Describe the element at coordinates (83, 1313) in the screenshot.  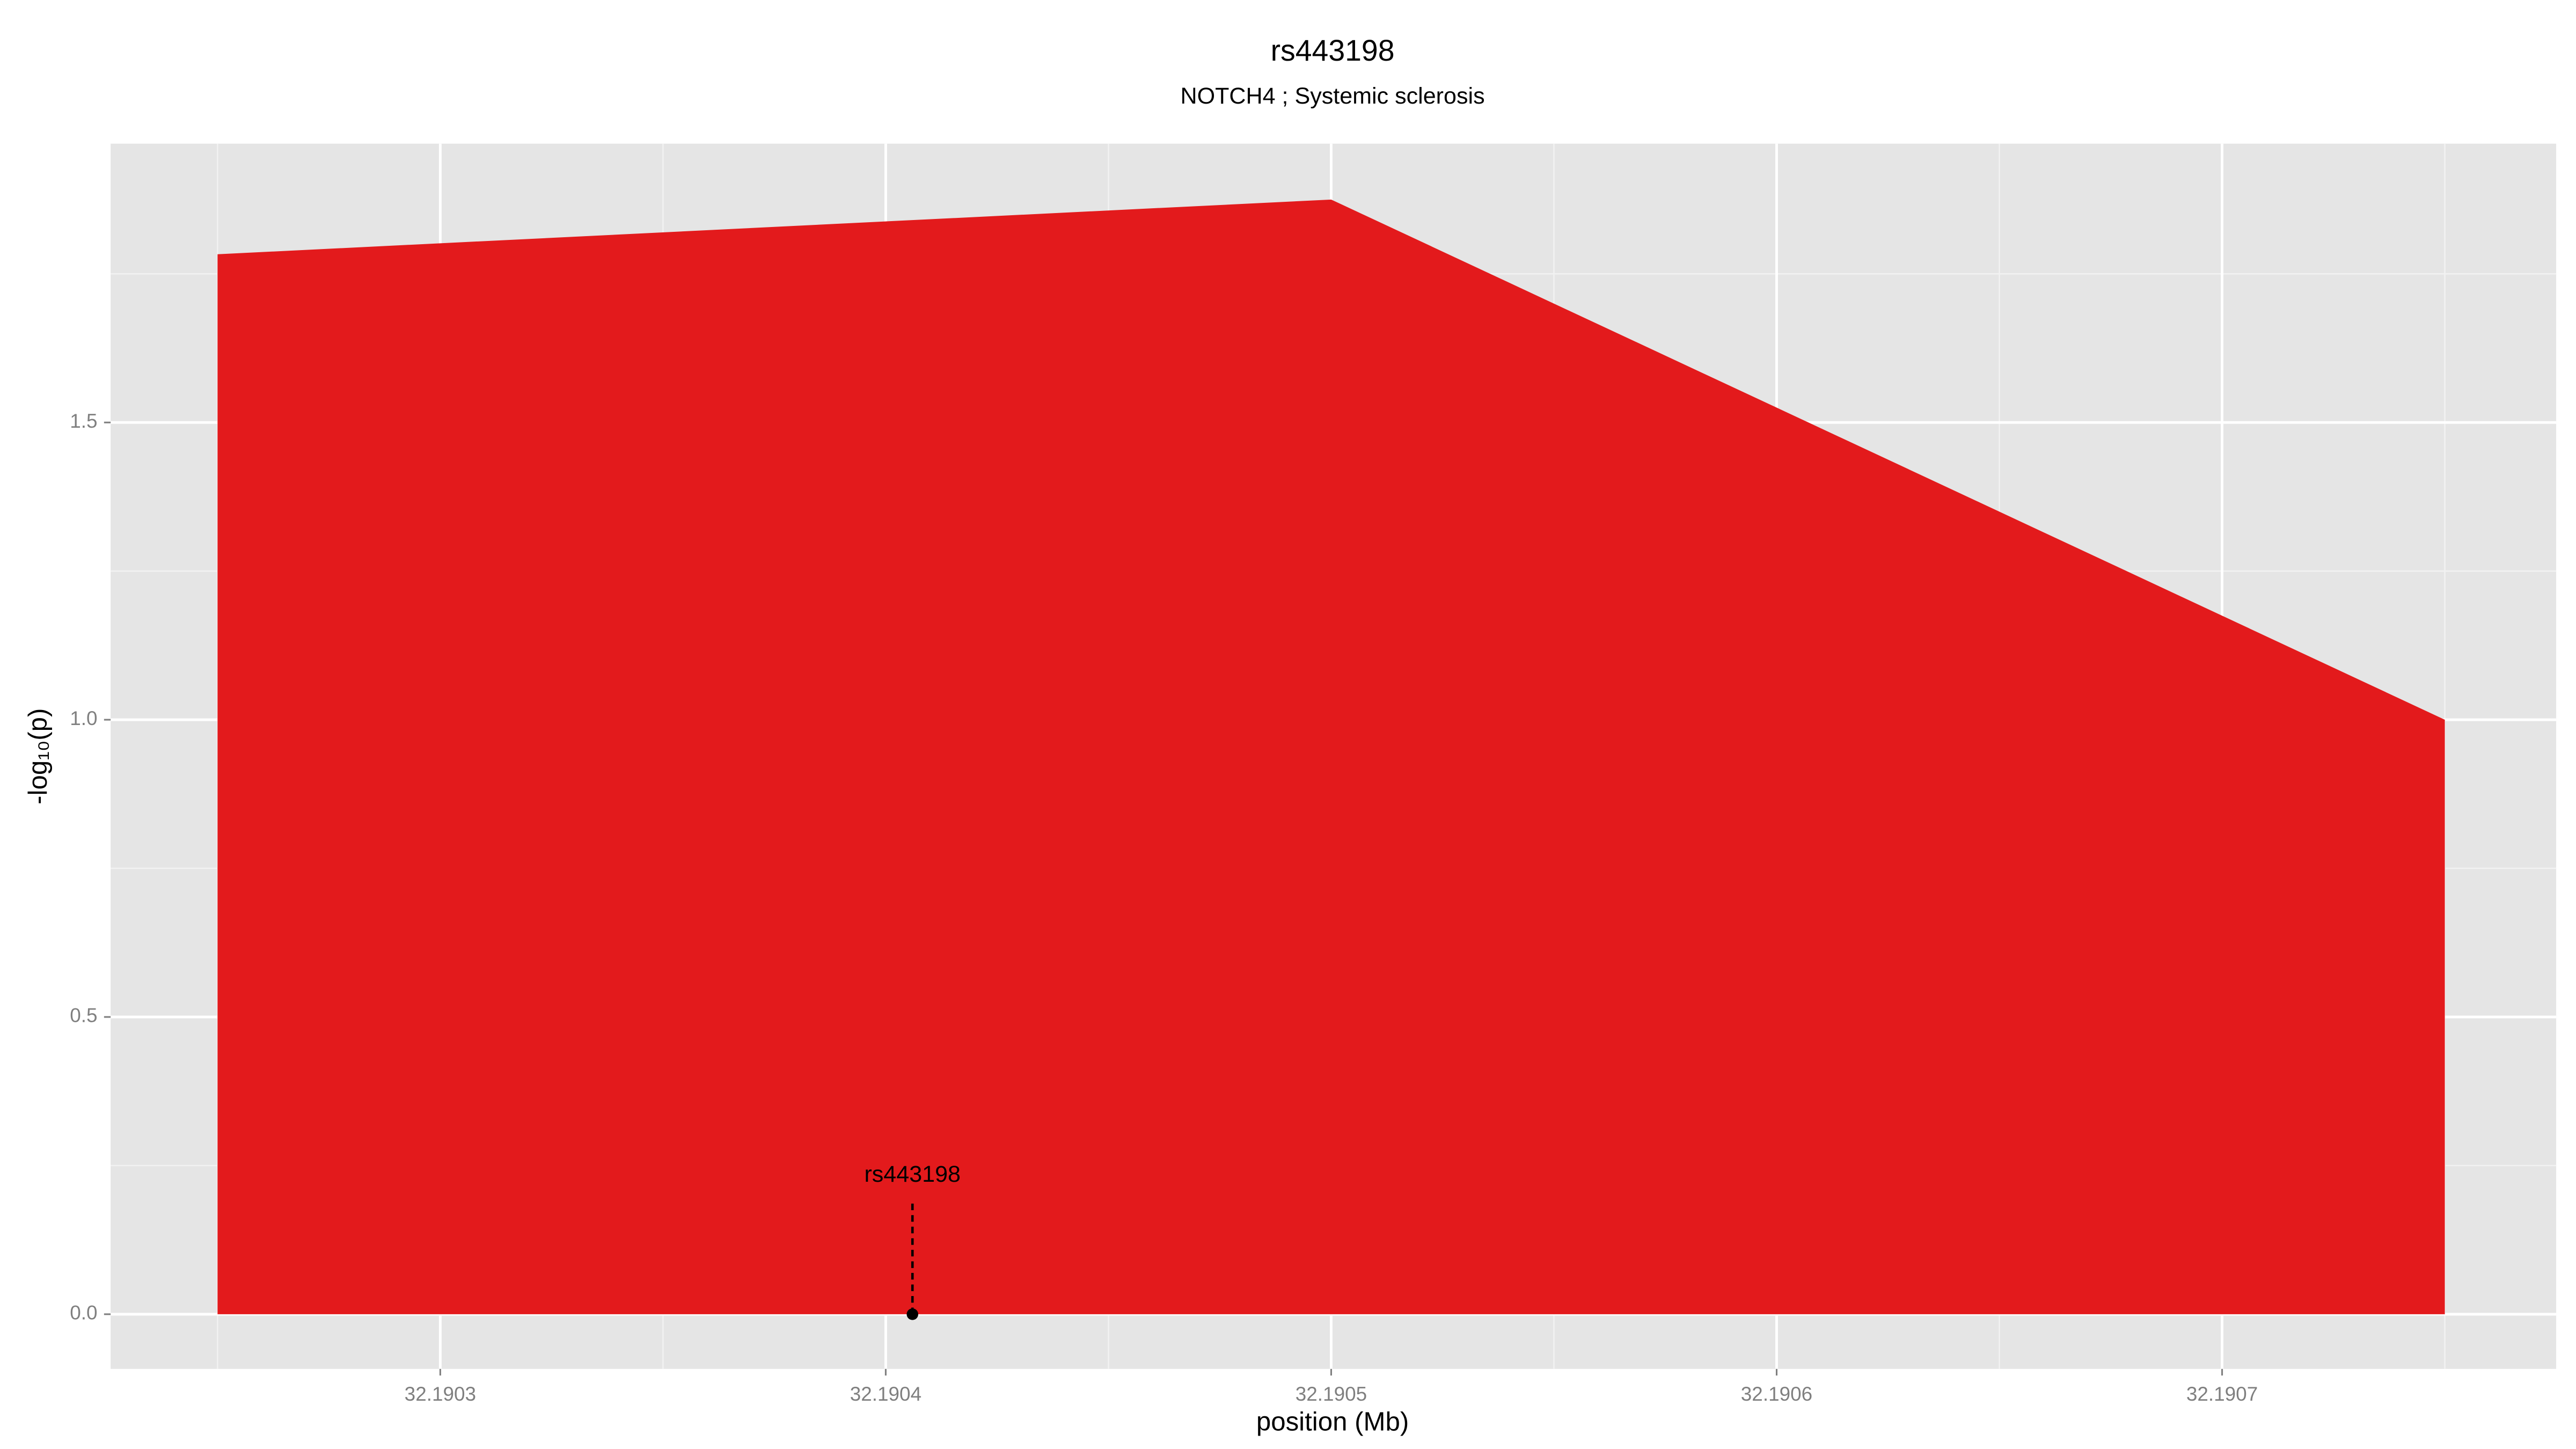
I see `y-tick-label: 0.0` at that location.